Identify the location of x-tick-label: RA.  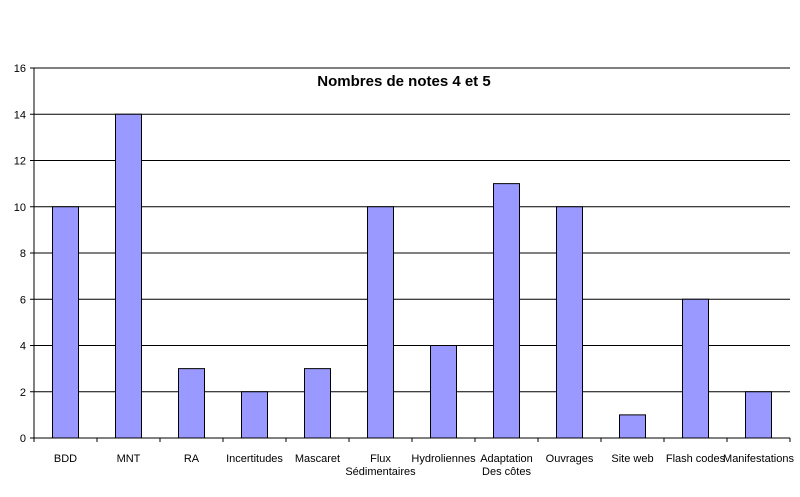
(192, 459).